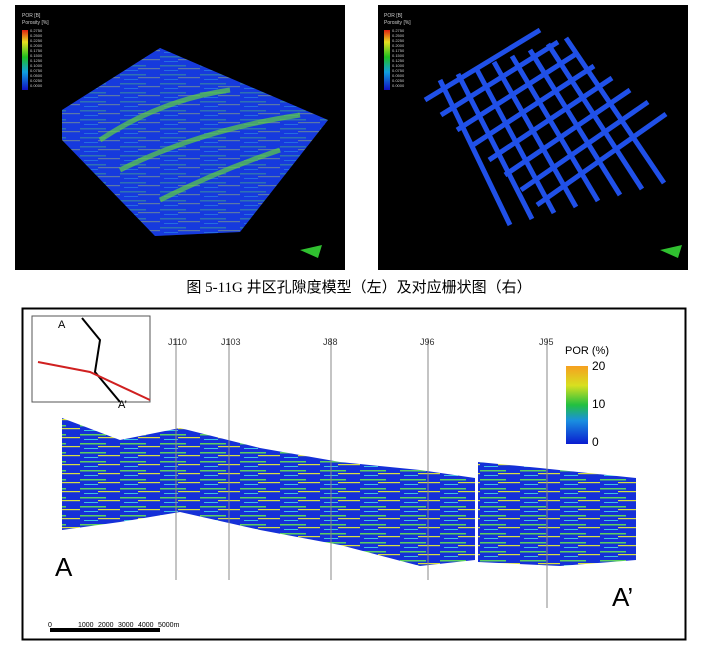  What do you see at coordinates (599, 404) in the screenshot?
I see `colorbar-label: 10` at bounding box center [599, 404].